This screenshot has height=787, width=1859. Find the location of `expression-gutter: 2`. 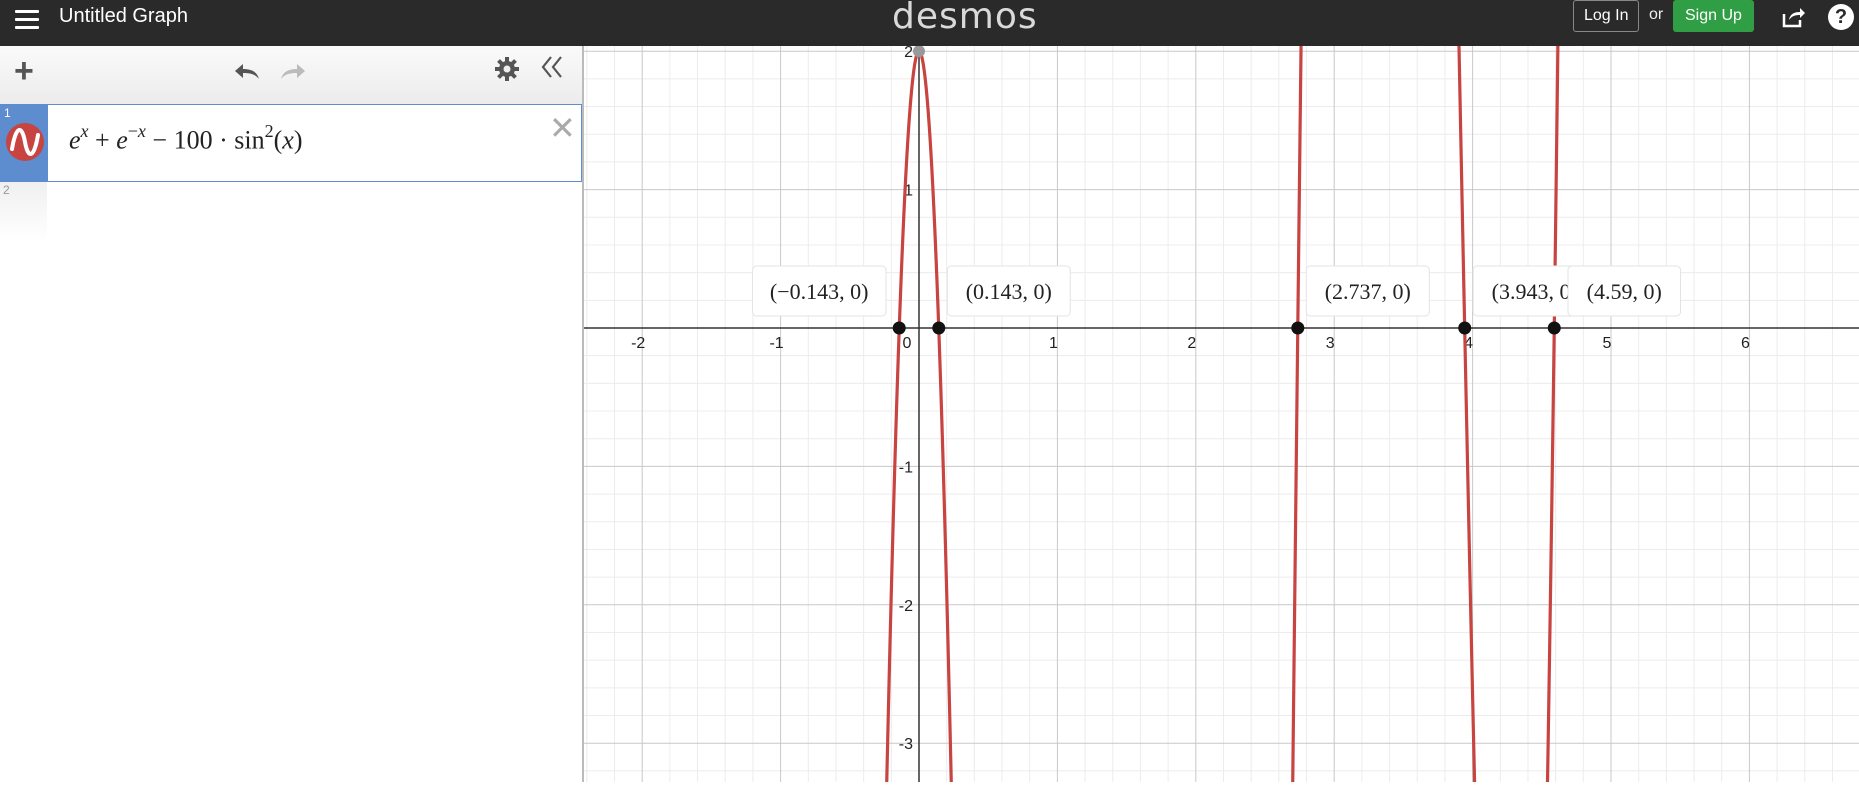

expression-gutter: 2 is located at coordinates (23, 212).